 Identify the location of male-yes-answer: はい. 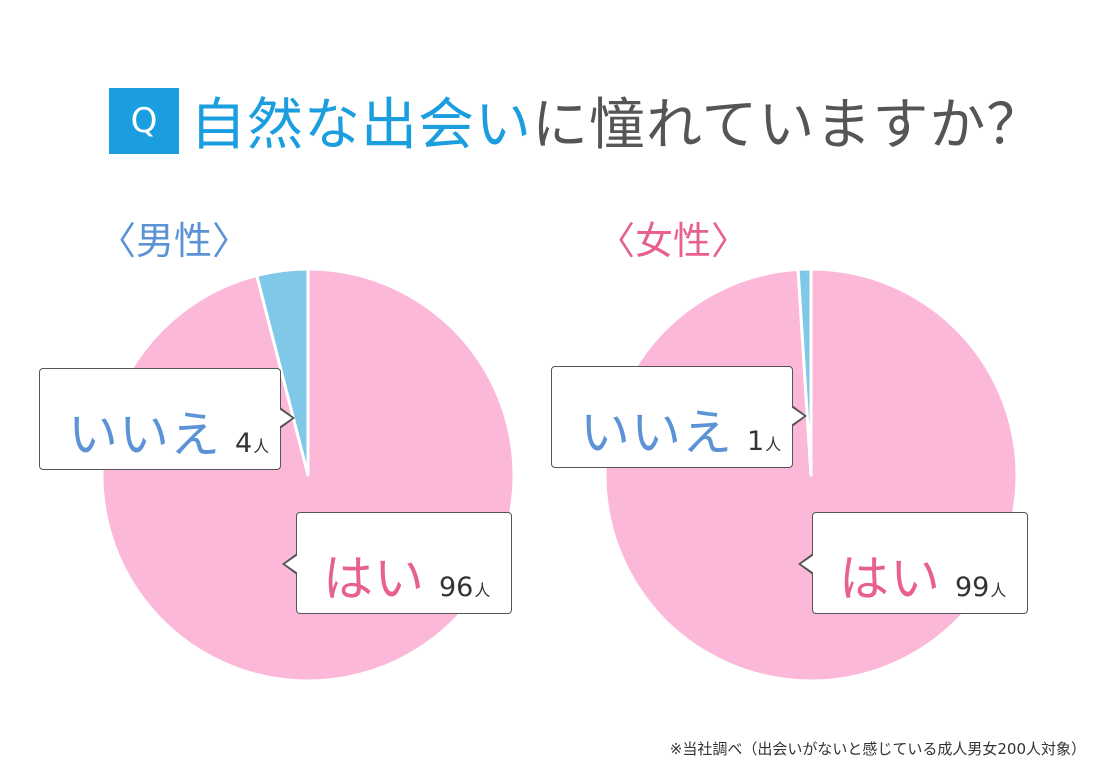
(374, 579).